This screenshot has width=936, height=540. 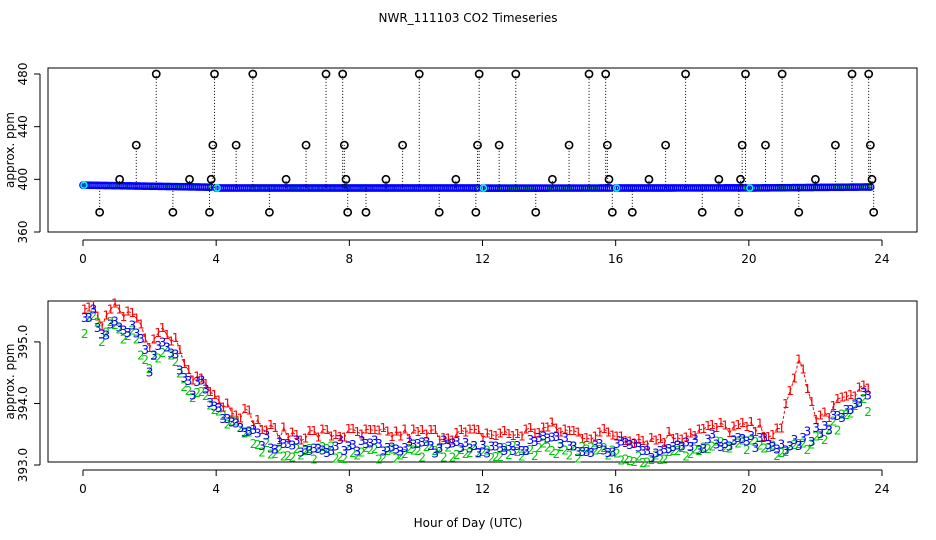 What do you see at coordinates (10, 150) in the screenshot?
I see `y-axis-label: approx. ppm` at bounding box center [10, 150].